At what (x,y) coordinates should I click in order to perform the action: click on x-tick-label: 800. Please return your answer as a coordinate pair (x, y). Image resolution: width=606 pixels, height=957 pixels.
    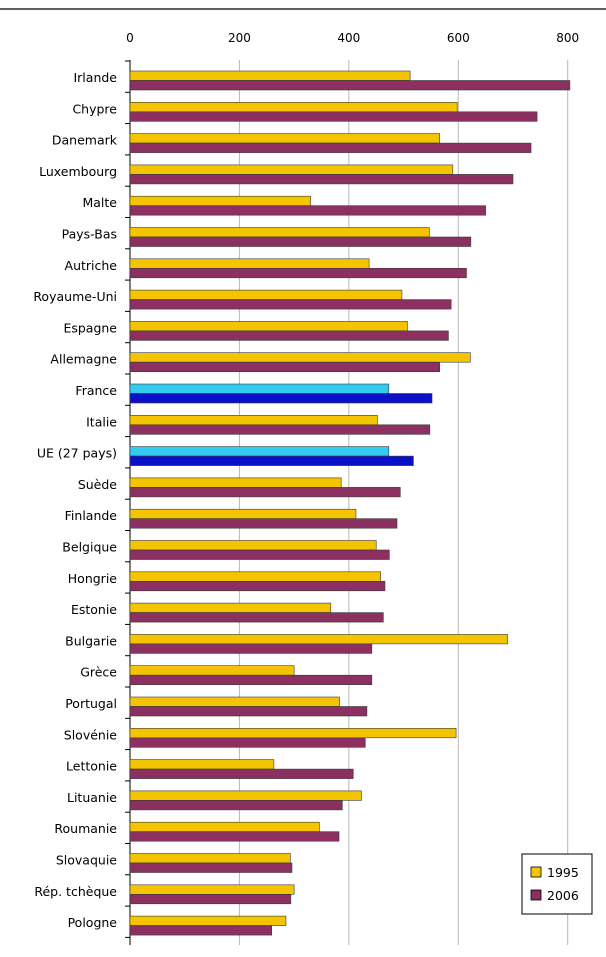
    Looking at the image, I should click on (567, 38).